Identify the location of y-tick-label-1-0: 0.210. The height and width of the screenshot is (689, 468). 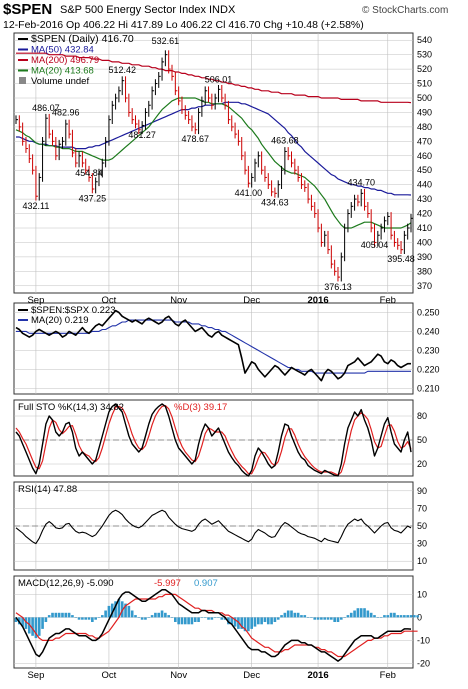
(428, 388).